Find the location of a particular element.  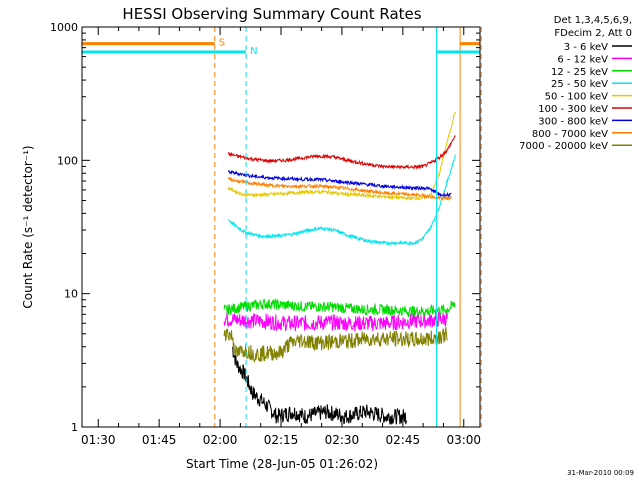

legend-label-6: 100 - 300 keV is located at coordinates (573, 109).